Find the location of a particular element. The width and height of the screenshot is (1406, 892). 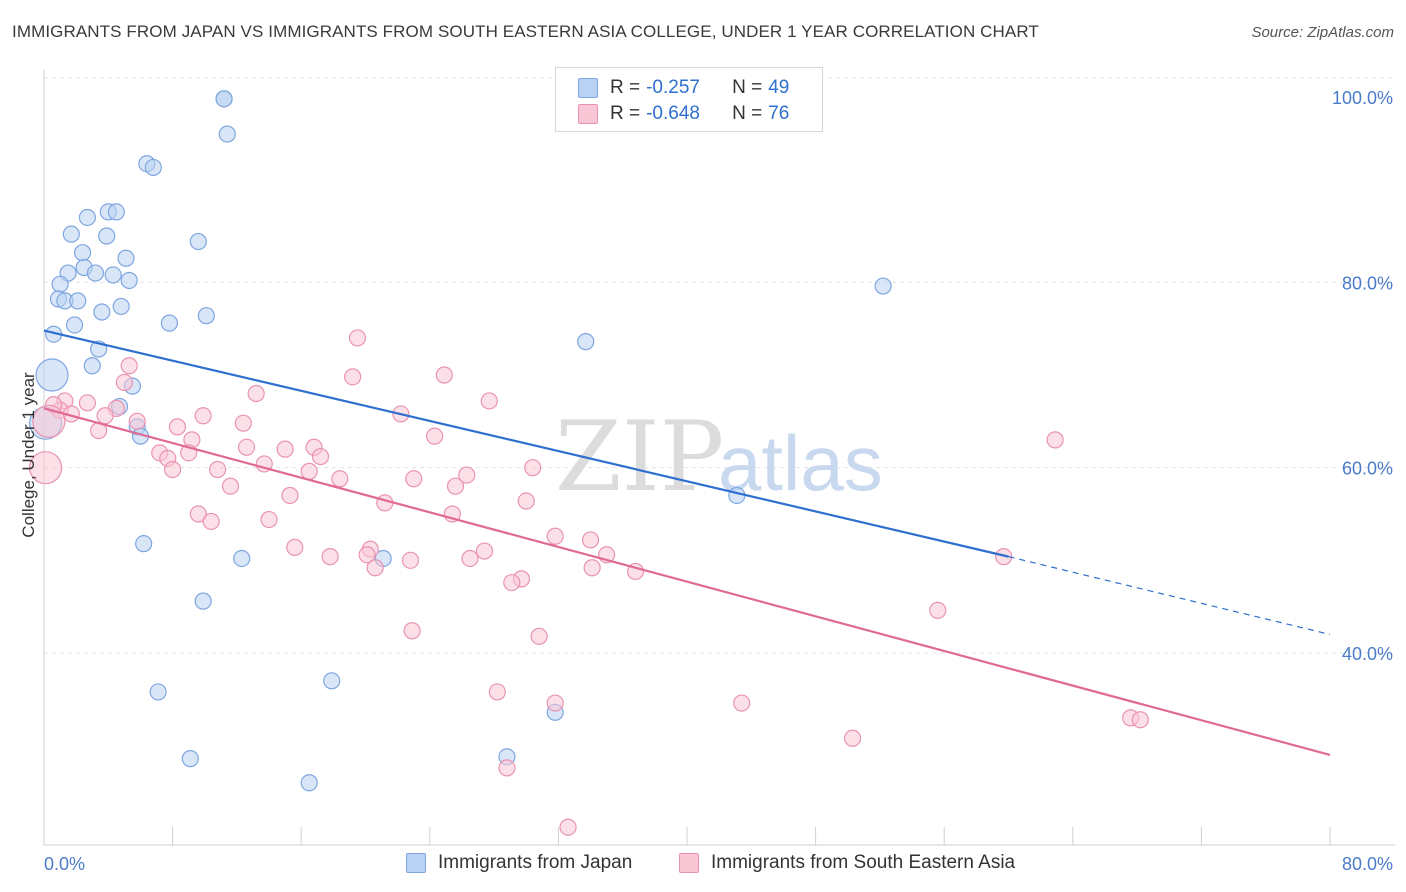

legend-r-label: R = is located at coordinates (625, 113).